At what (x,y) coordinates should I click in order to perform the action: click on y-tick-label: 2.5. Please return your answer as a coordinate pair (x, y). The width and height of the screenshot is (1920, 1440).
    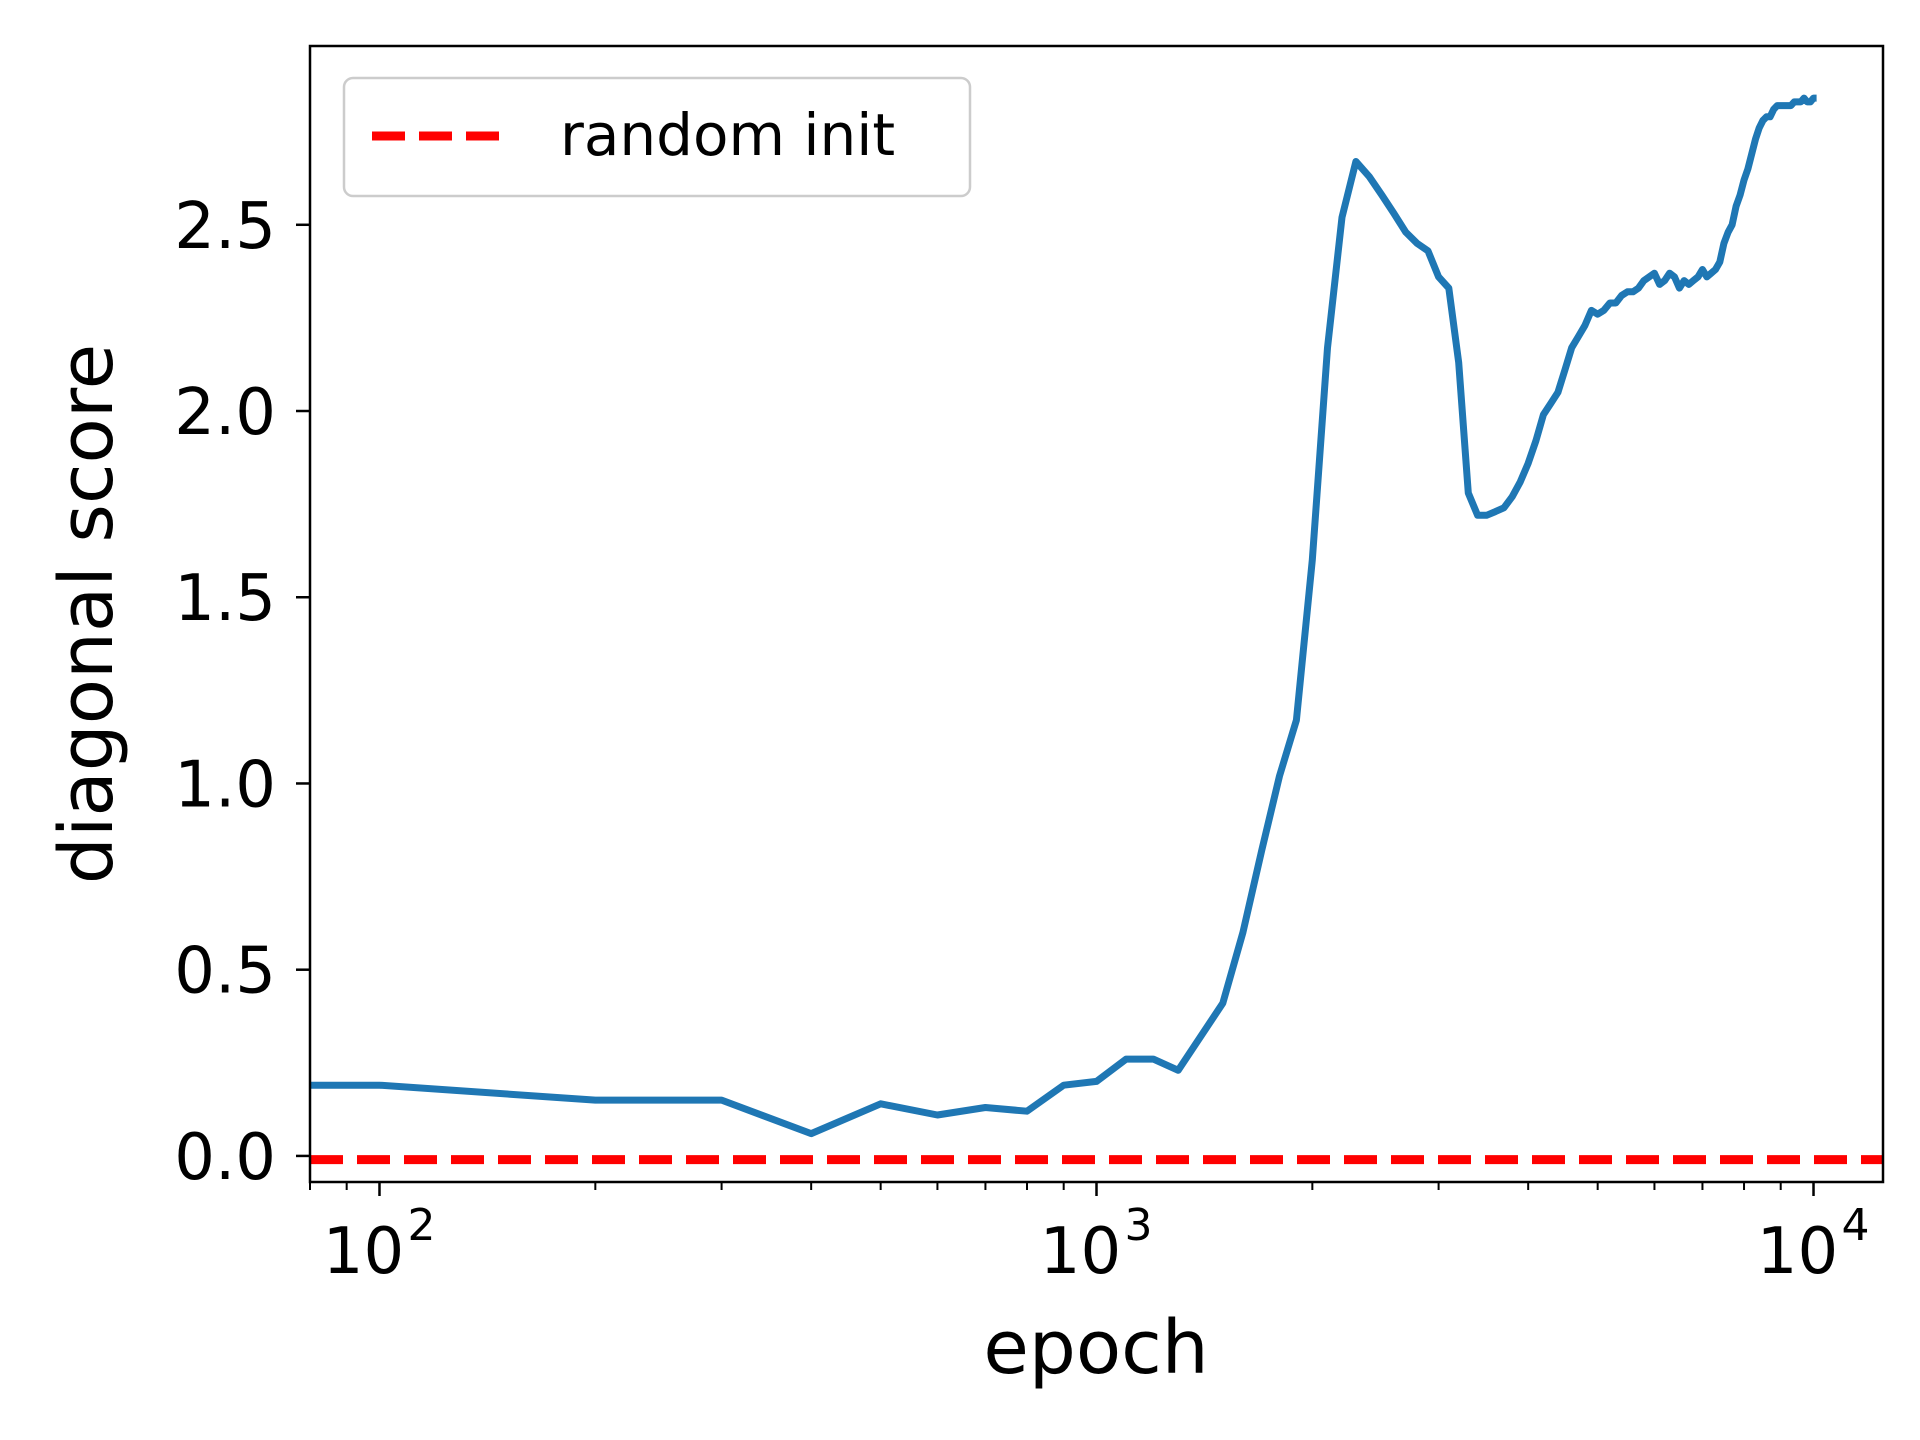
    Looking at the image, I should click on (225, 227).